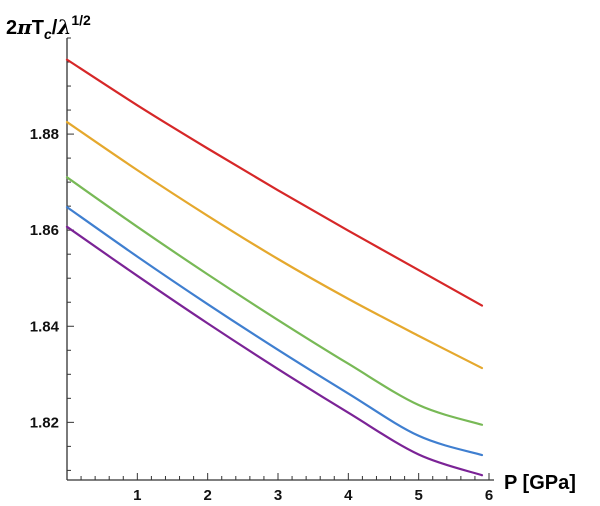 This screenshot has width=600, height=506. Describe the element at coordinates (45, 326) in the screenshot. I see `y-tick-label: 1.84` at that location.